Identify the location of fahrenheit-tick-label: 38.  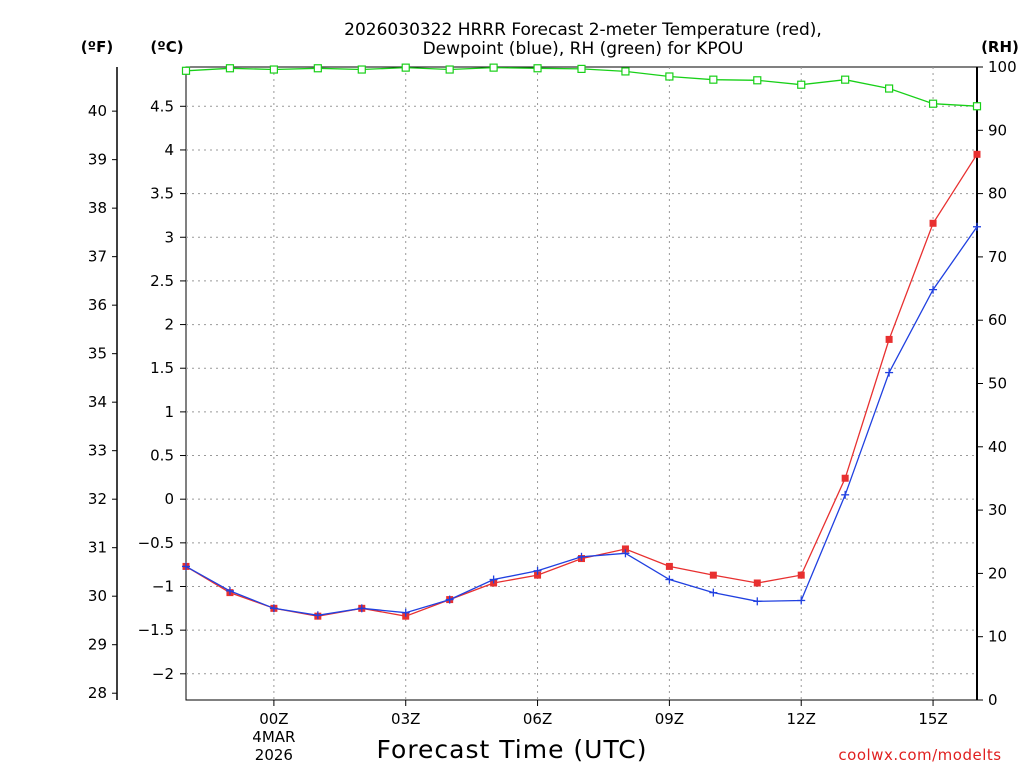
(97, 208).